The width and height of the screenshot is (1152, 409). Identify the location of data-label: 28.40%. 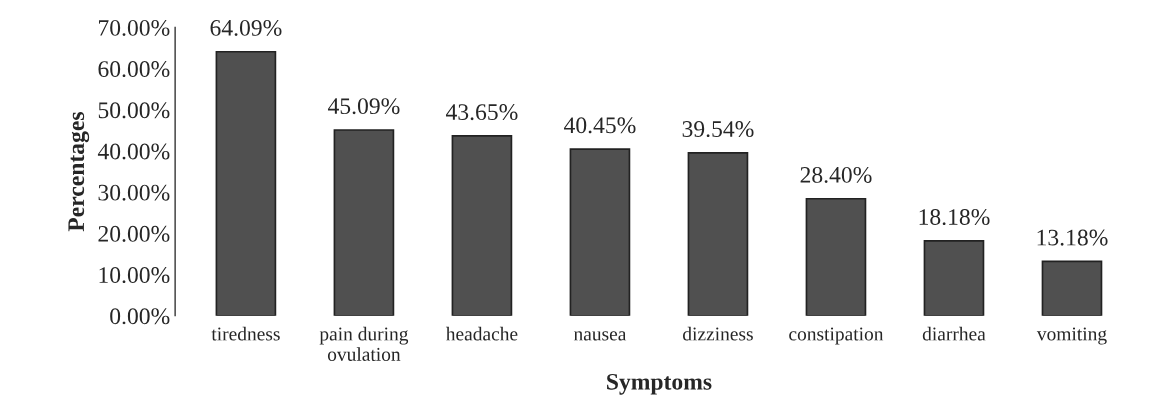
(836, 174).